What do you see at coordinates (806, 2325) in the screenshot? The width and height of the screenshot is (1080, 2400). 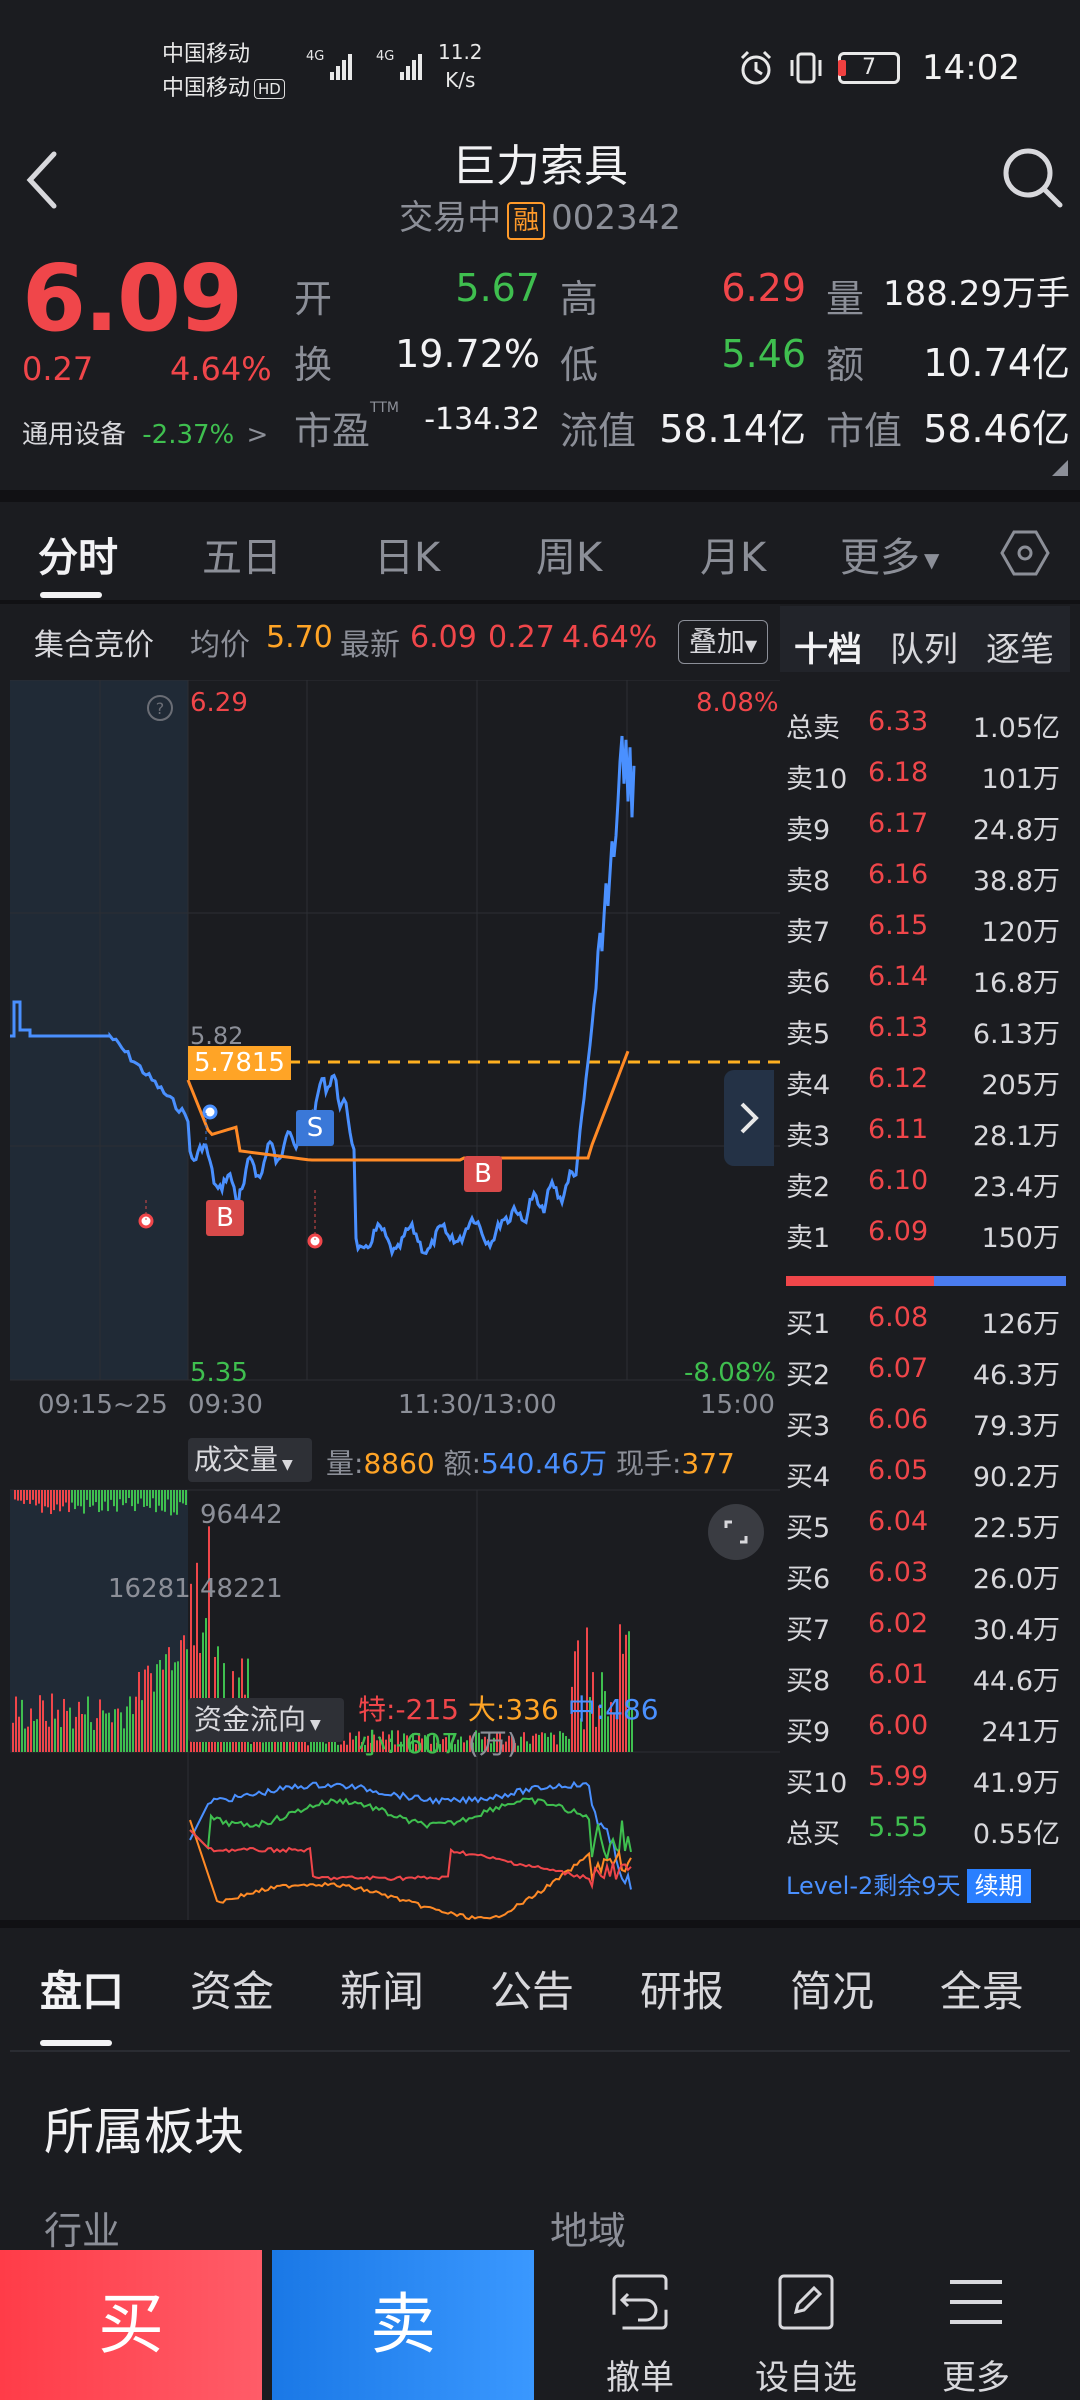 I see `add-watchlist-button: 设自选` at bounding box center [806, 2325].